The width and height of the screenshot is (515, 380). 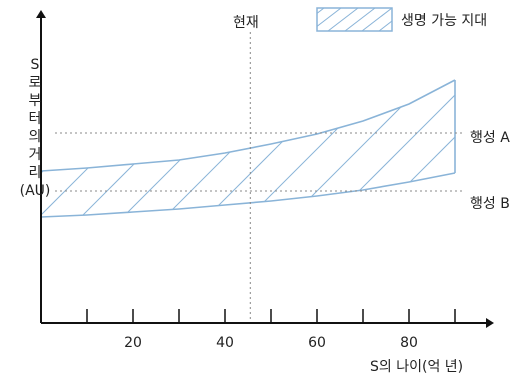 I want to click on y-axis-label-part: 로, so click(x=35, y=83).